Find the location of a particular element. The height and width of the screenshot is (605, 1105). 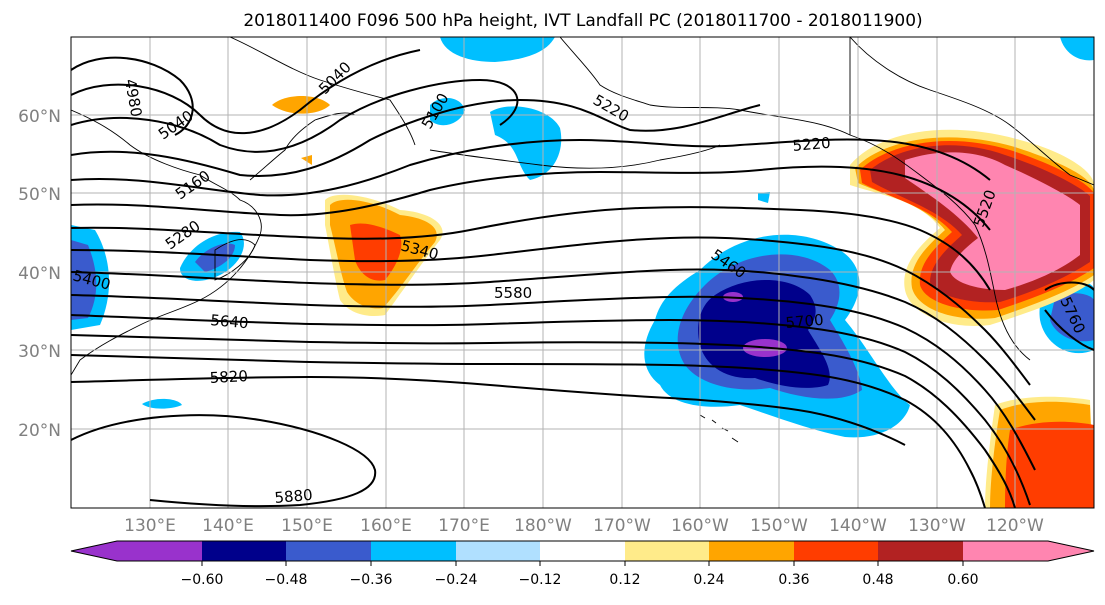

lon-label: 160°W is located at coordinates (700, 526).